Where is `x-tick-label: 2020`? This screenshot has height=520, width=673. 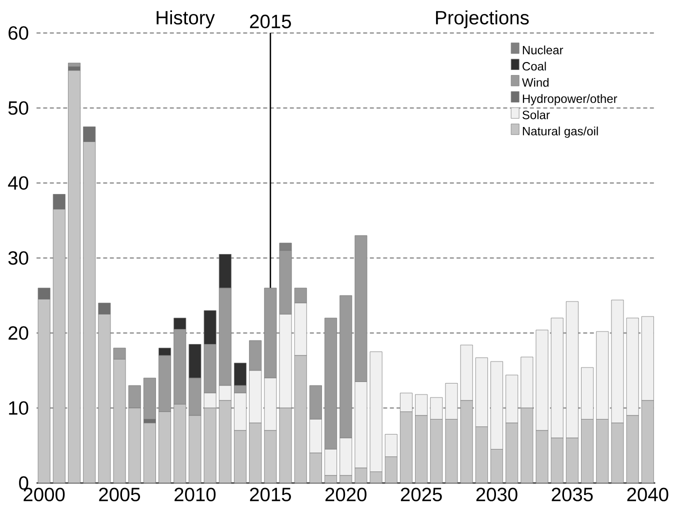 x-tick-label: 2020 is located at coordinates (345, 495).